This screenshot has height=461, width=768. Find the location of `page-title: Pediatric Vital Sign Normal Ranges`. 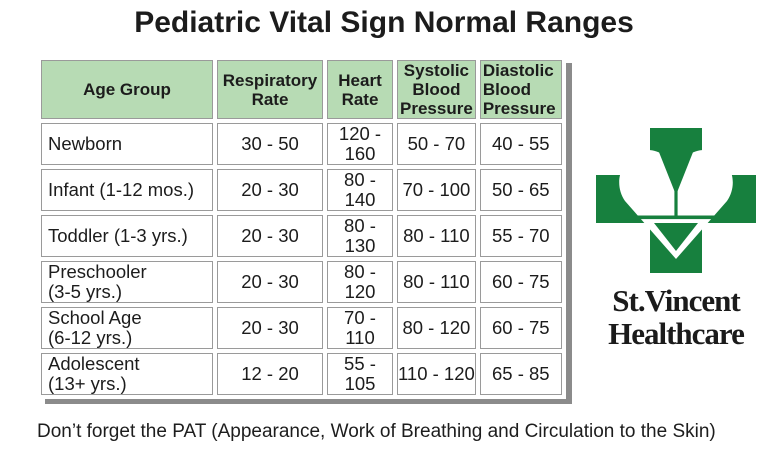

page-title: Pediatric Vital Sign Normal Ranges is located at coordinates (384, 22).